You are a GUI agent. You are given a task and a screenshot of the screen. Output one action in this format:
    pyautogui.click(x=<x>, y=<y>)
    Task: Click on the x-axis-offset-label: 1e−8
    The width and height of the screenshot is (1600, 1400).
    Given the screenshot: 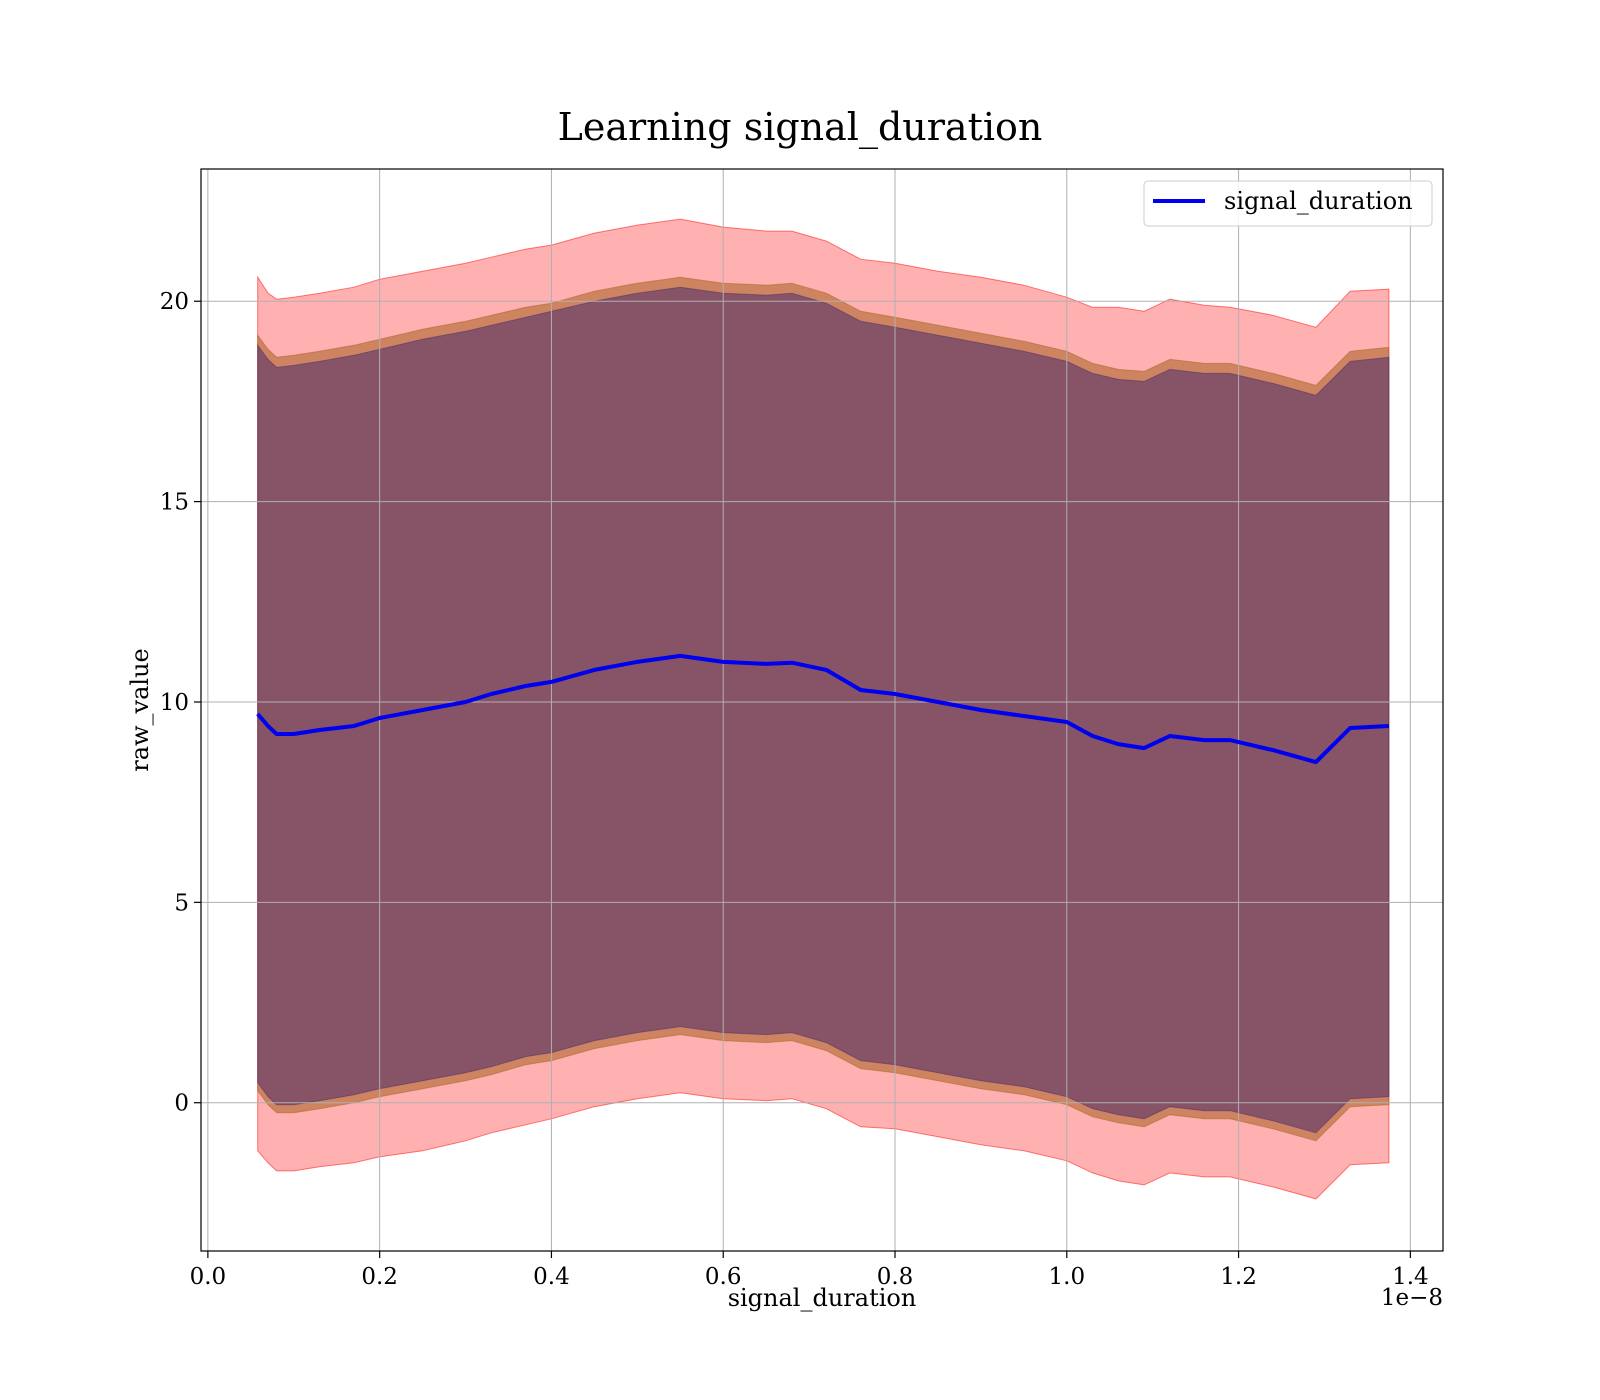 What is the action you would take?
    pyautogui.click(x=1412, y=1298)
    